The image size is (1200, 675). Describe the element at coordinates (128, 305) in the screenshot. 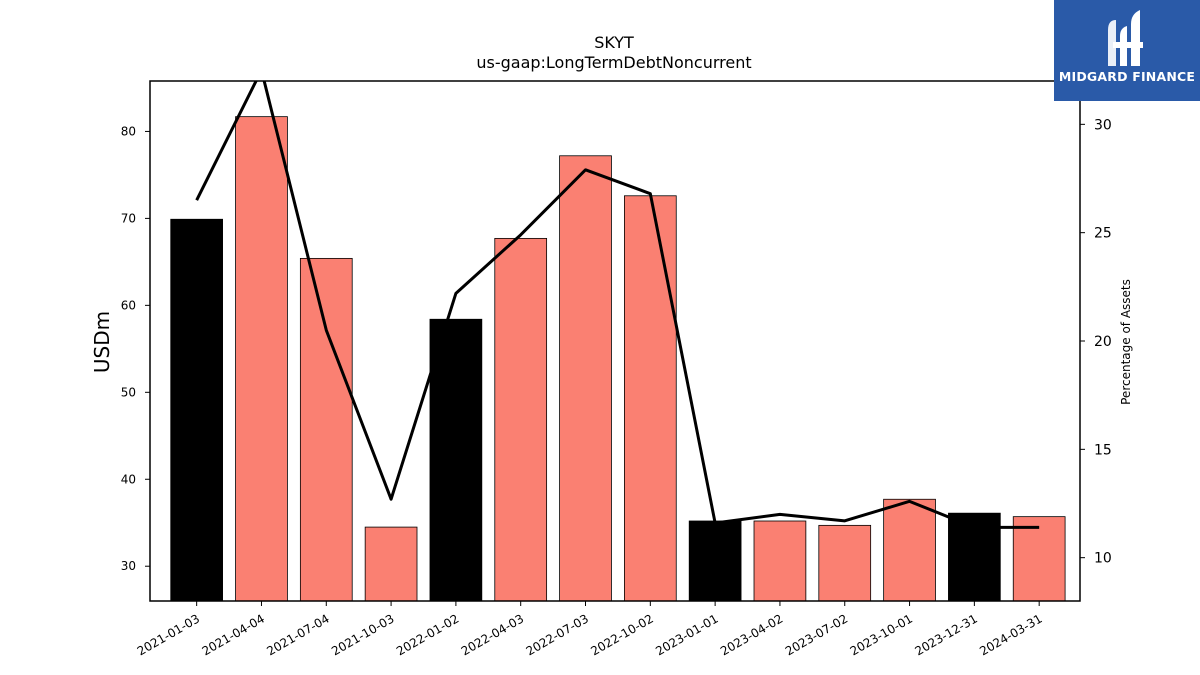

I see `y-tick-label: 60` at that location.